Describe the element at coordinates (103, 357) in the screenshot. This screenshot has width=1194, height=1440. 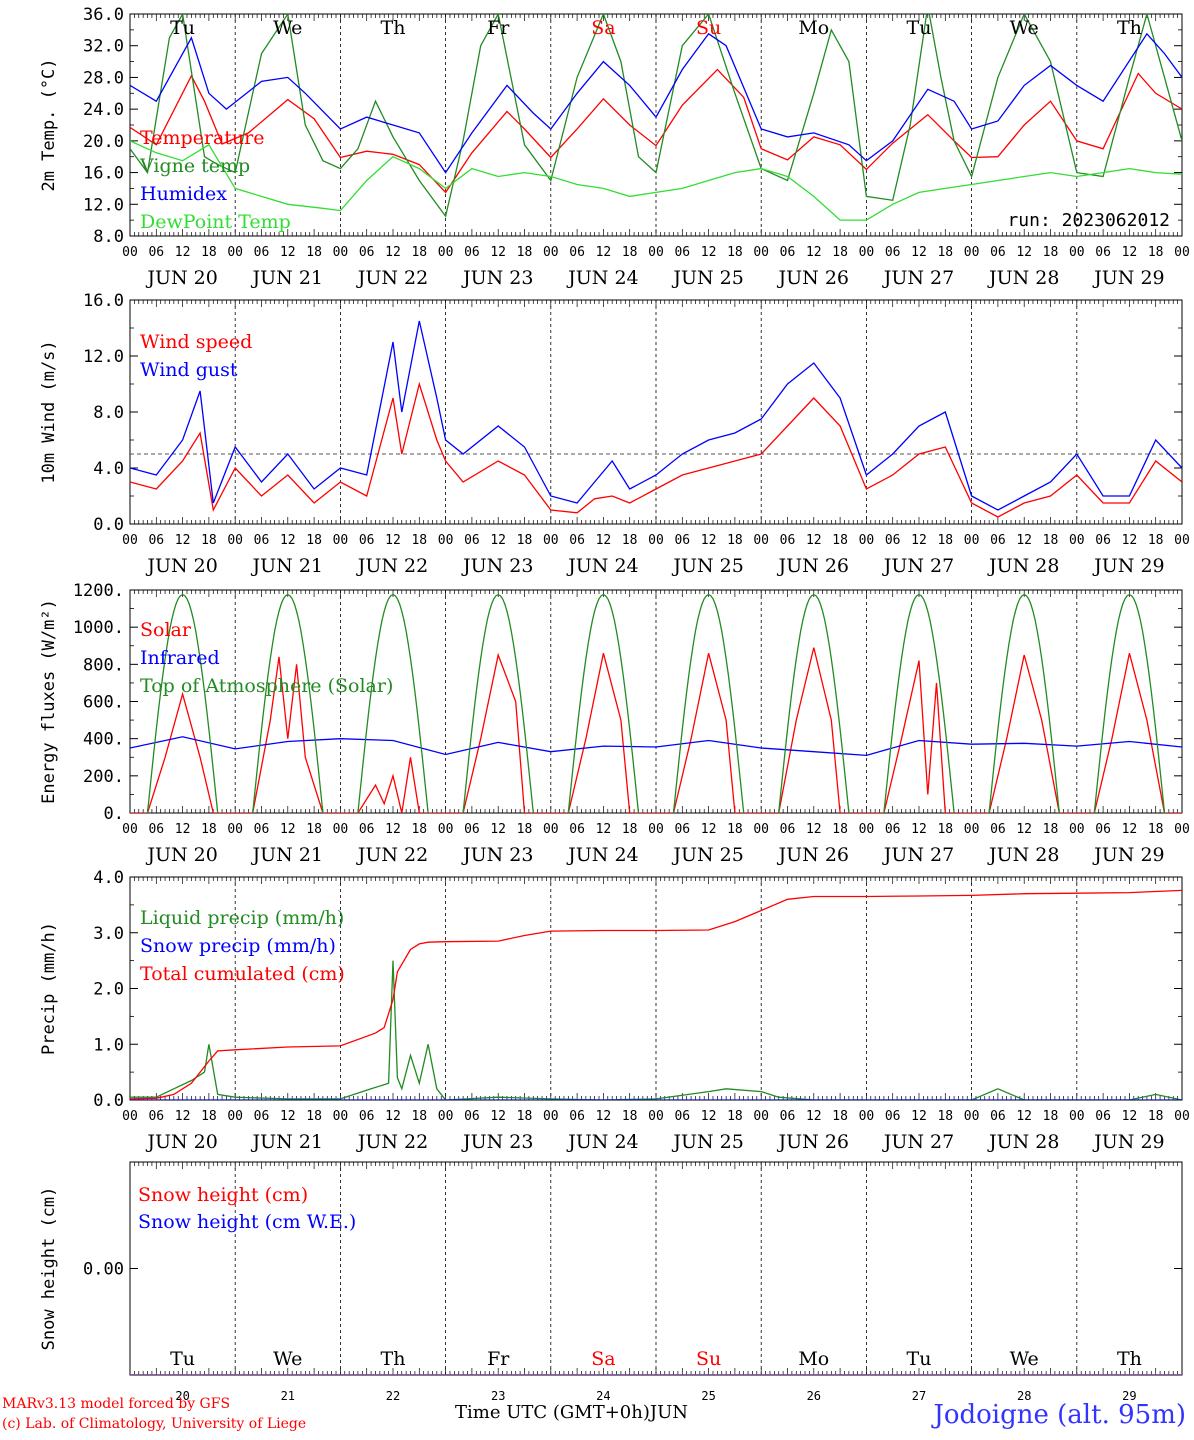
I see `y-tick-label: 12.0` at that location.